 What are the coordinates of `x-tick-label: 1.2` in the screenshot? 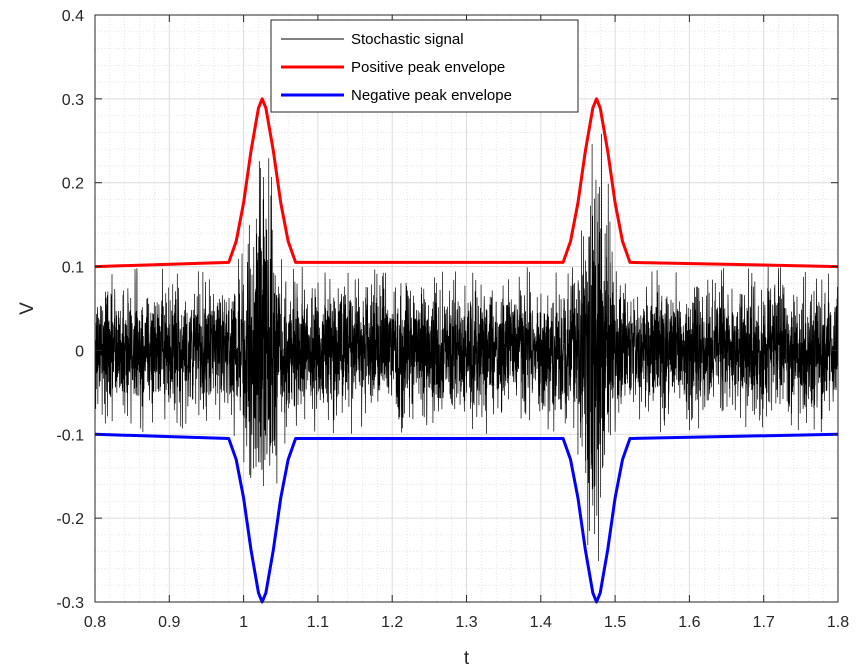 It's located at (392, 622).